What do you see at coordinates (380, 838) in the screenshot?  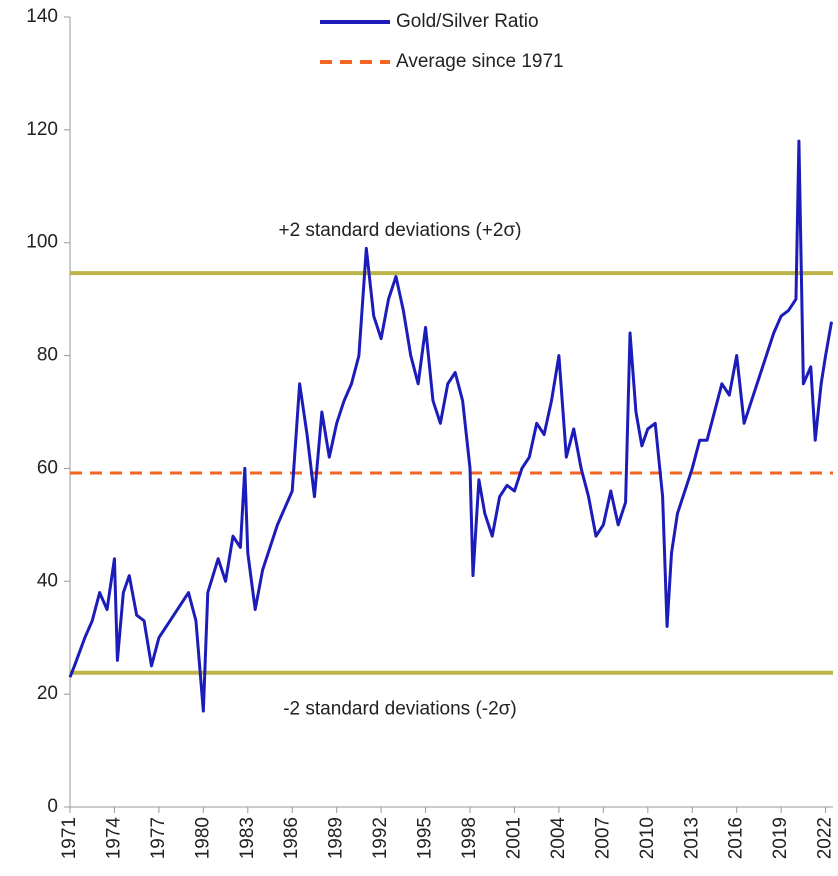 I see `x-tick-label: 1992` at bounding box center [380, 838].